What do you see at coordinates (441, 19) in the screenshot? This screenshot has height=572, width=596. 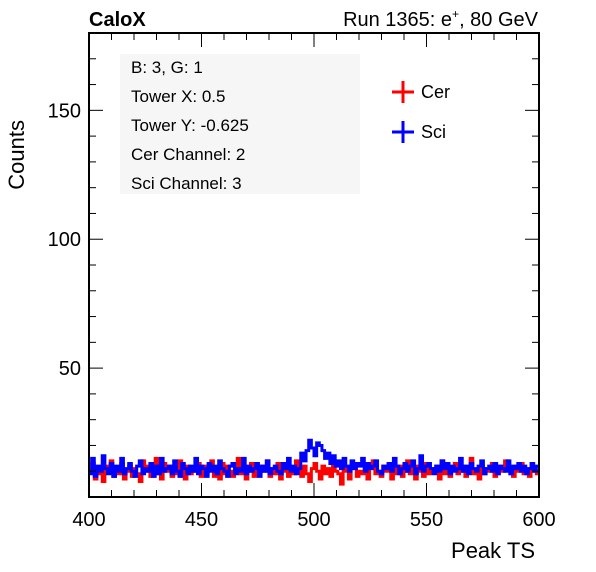 I see `run-label: Run 1365: e+, 80 GeV` at bounding box center [441, 19].